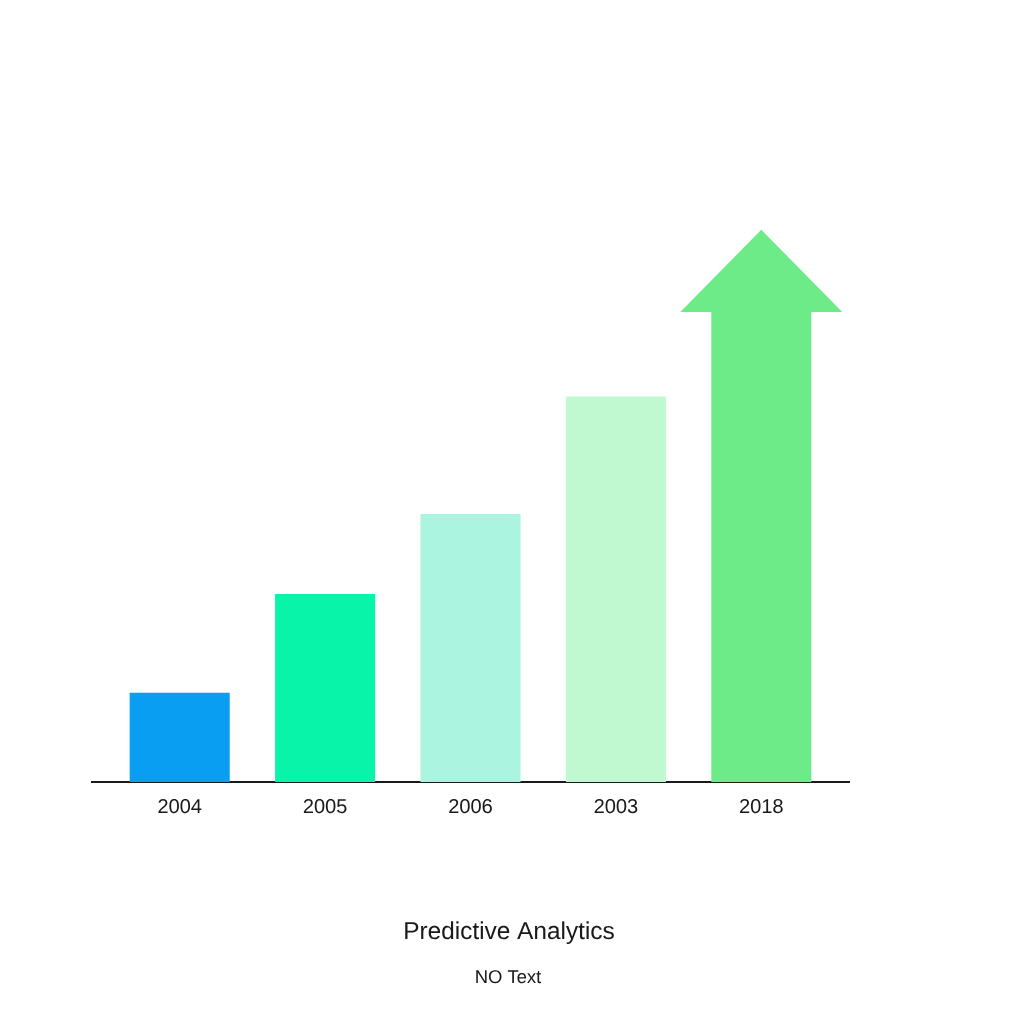 This screenshot has width=1024, height=1024. I want to click on text: Predictive Analytics, so click(509, 933).